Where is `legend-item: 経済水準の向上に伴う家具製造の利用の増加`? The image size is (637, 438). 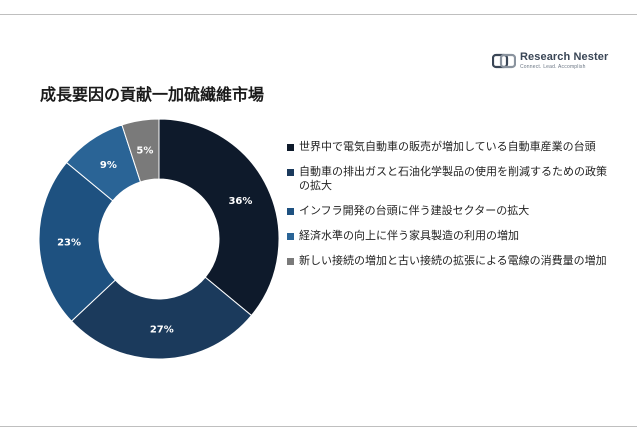
legend-item: 経済水準の向上に伴う家具製造の利用の増加 is located at coordinates (447, 236).